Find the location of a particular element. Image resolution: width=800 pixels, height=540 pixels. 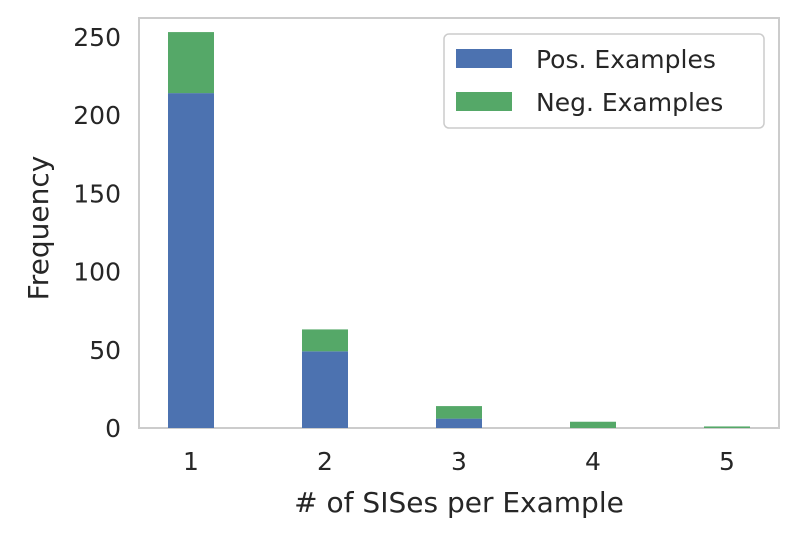

x-tick-label: 3 is located at coordinates (459, 461).